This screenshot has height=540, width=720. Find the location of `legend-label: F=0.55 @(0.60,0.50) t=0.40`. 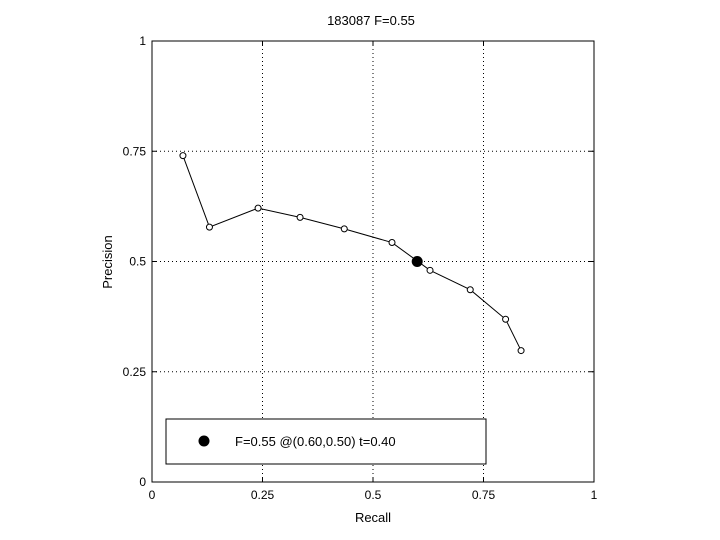

legend-label: F=0.55 @(0.60,0.50) t=0.40 is located at coordinates (315, 441).